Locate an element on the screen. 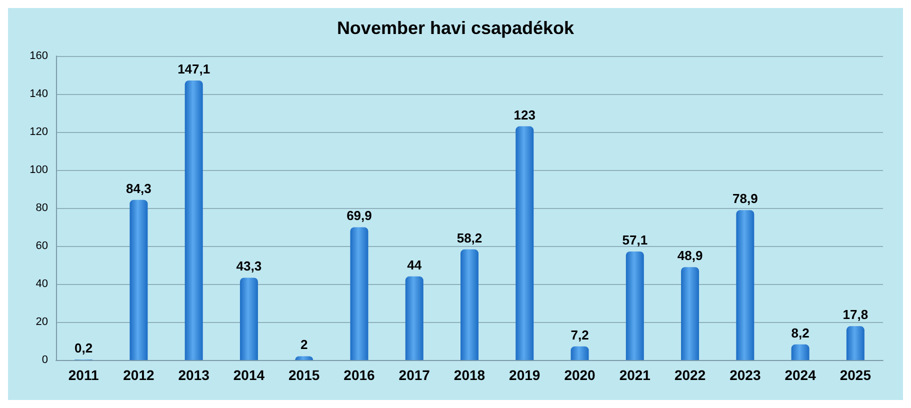 The image size is (911, 408). data-label: 0,2 is located at coordinates (83, 348).